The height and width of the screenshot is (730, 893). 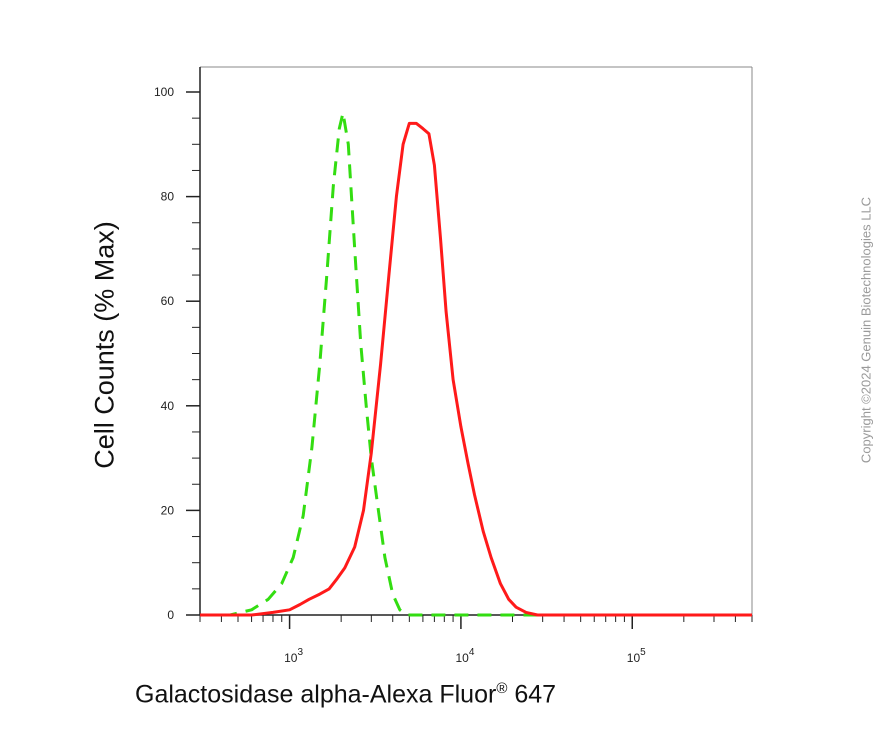 I want to click on x-tick-label: 10³, so click(x=293, y=656).